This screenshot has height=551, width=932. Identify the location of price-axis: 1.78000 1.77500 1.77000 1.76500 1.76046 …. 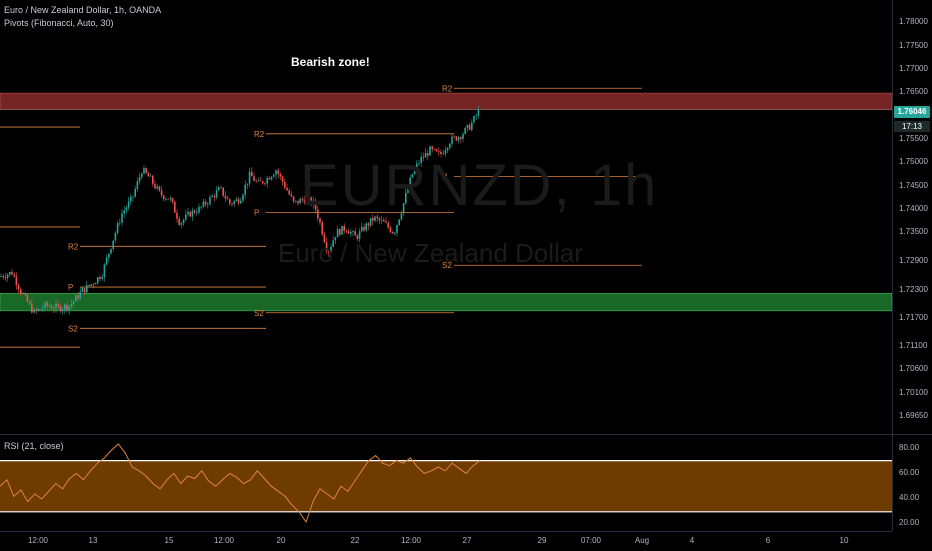
(912, 265).